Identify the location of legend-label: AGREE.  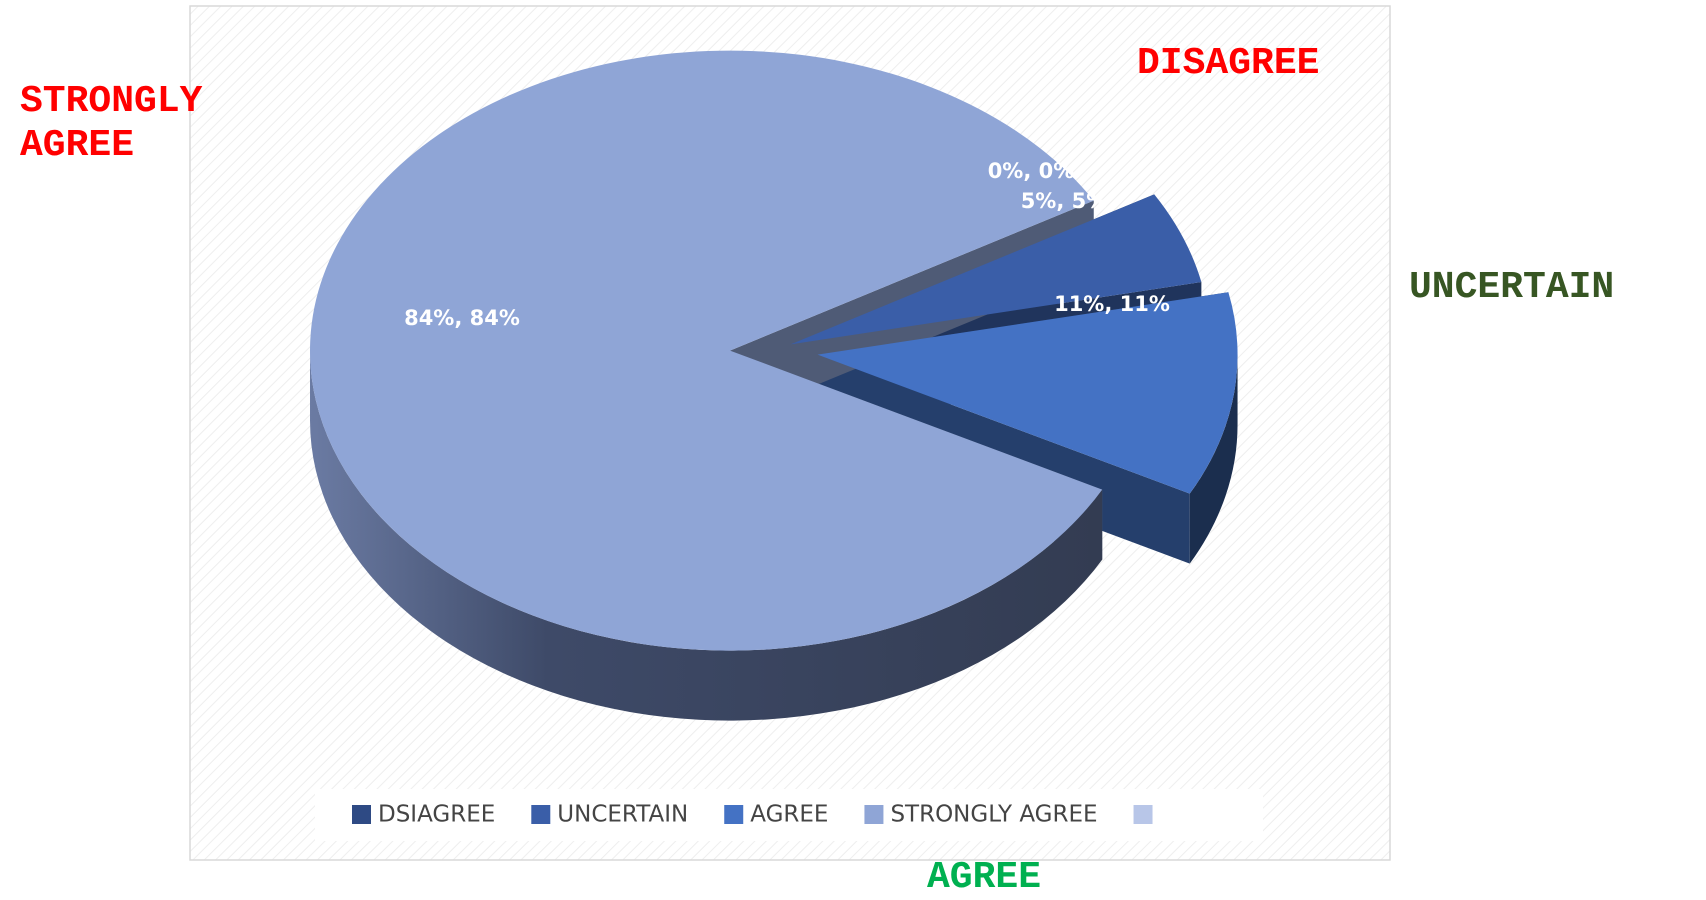
(789, 815).